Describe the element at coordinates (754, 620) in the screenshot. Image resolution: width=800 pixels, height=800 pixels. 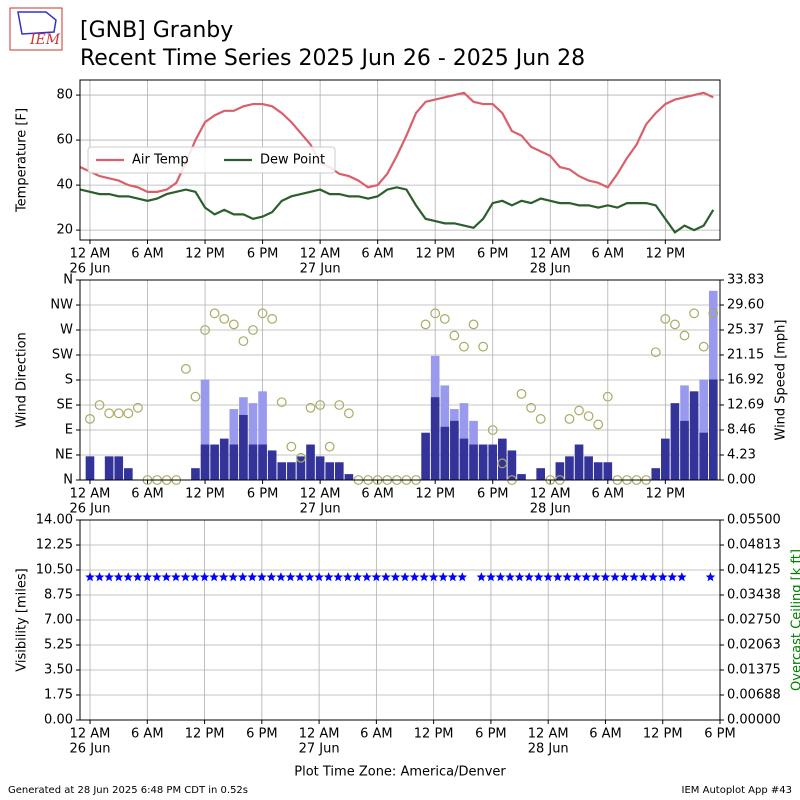
I see `y2-tick-label: 0.02750` at that location.